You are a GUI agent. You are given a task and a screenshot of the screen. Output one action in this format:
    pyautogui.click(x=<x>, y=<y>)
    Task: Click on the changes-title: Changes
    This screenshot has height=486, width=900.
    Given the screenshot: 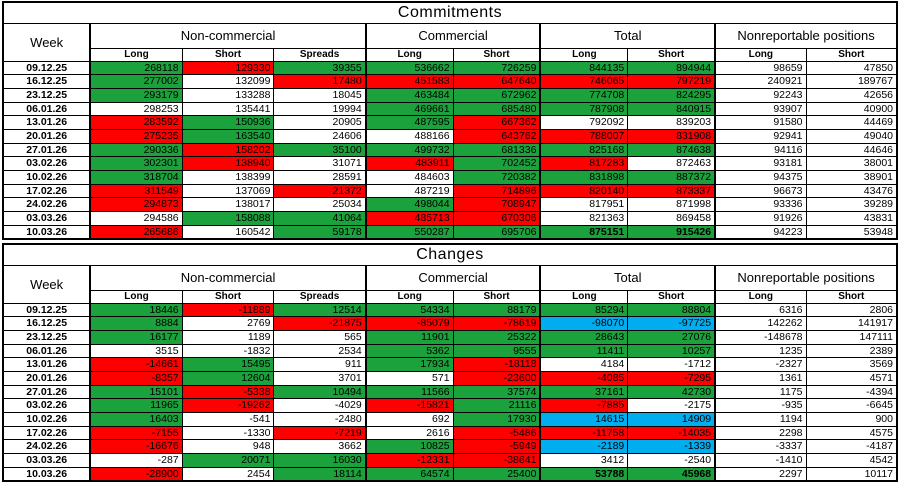 What is the action you would take?
    pyautogui.click(x=450, y=254)
    